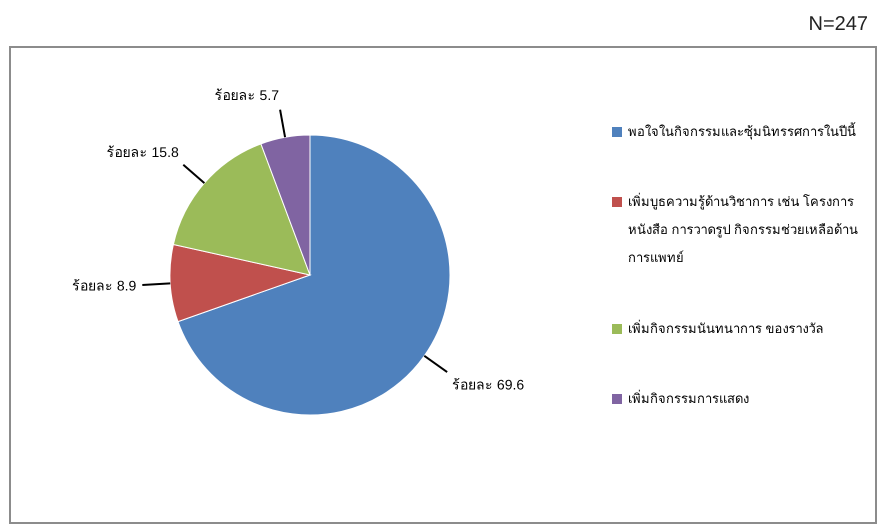 Image resolution: width=878 pixels, height=524 pixels. What do you see at coordinates (104, 285) in the screenshot?
I see `data-label: ร้อยละ 8.9` at bounding box center [104, 285].